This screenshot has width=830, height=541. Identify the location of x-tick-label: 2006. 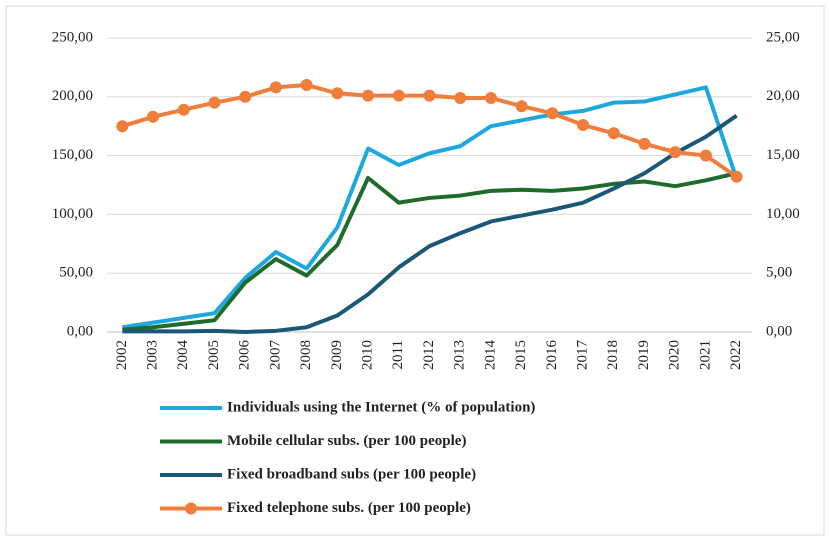
(245, 355).